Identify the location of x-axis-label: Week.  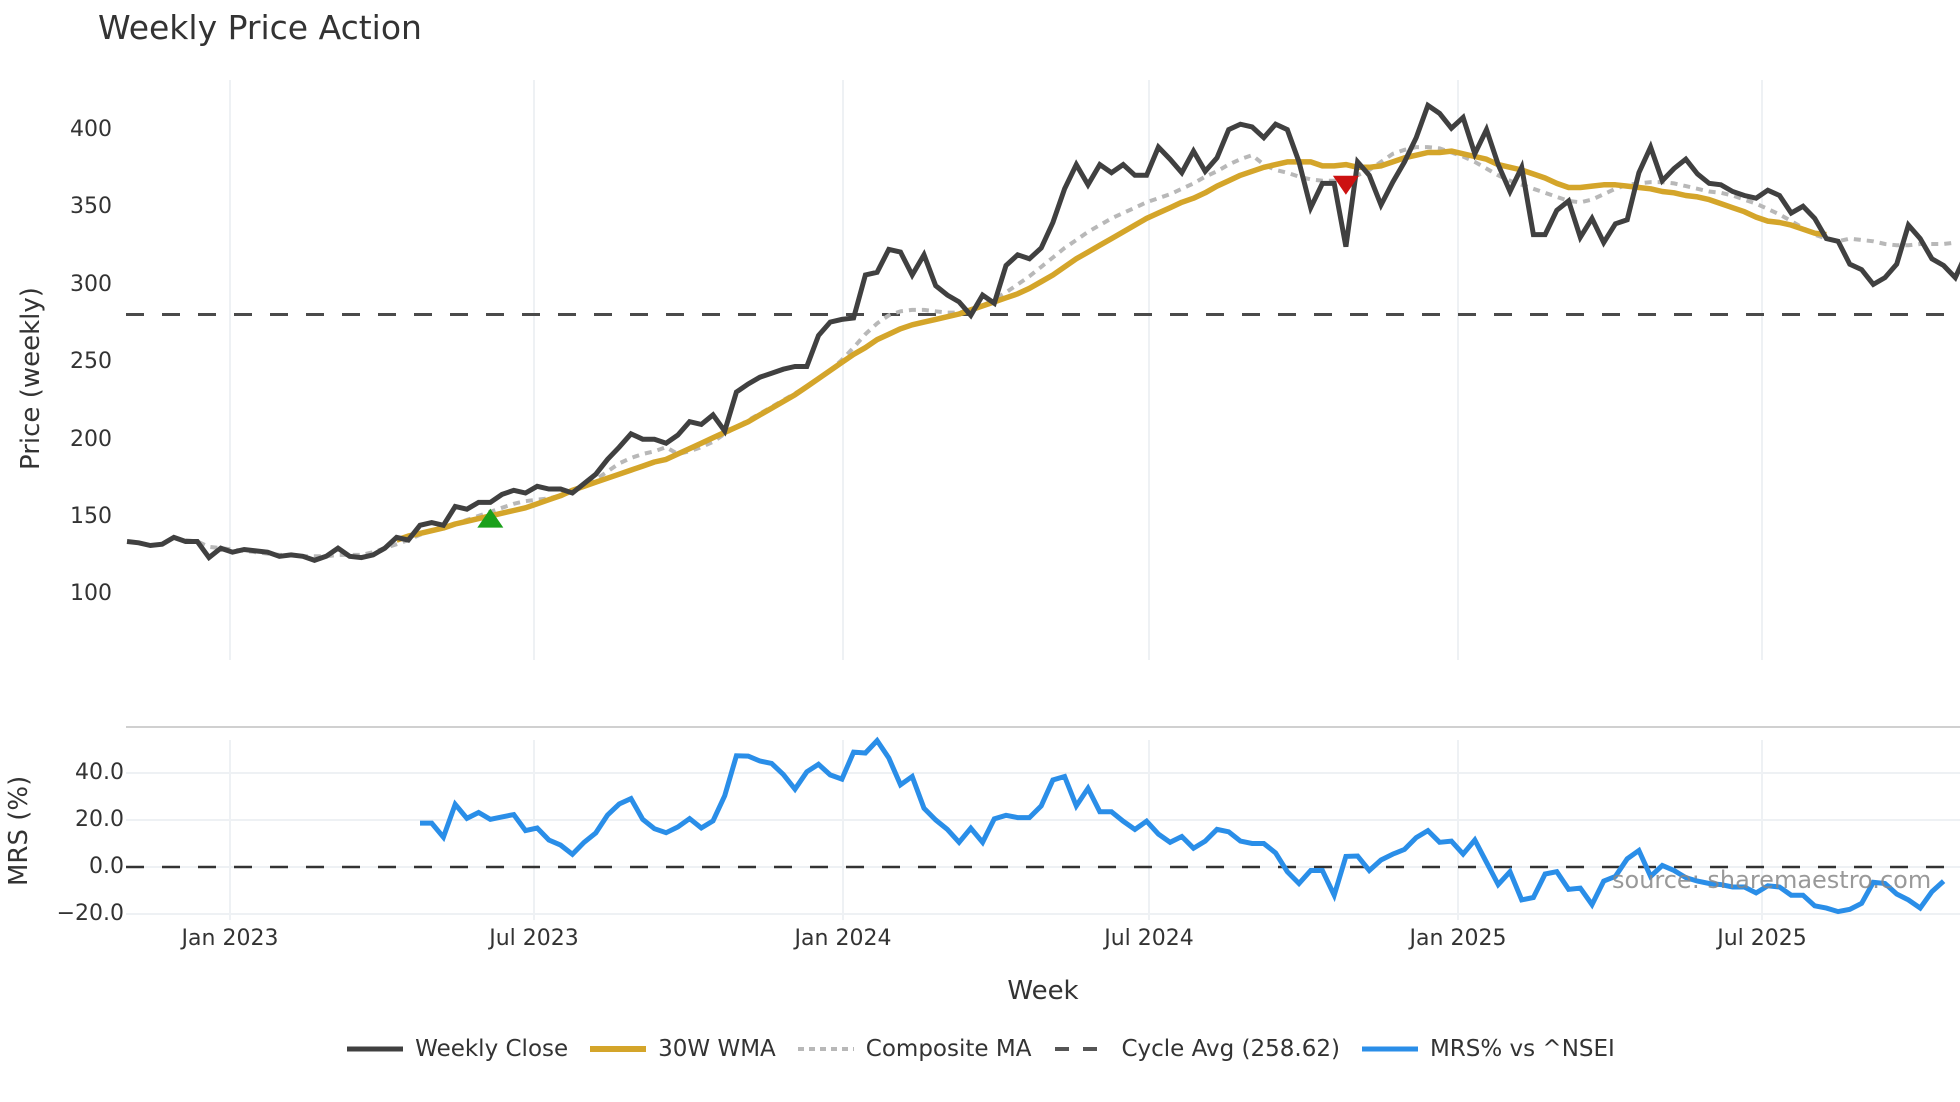
(1043, 991).